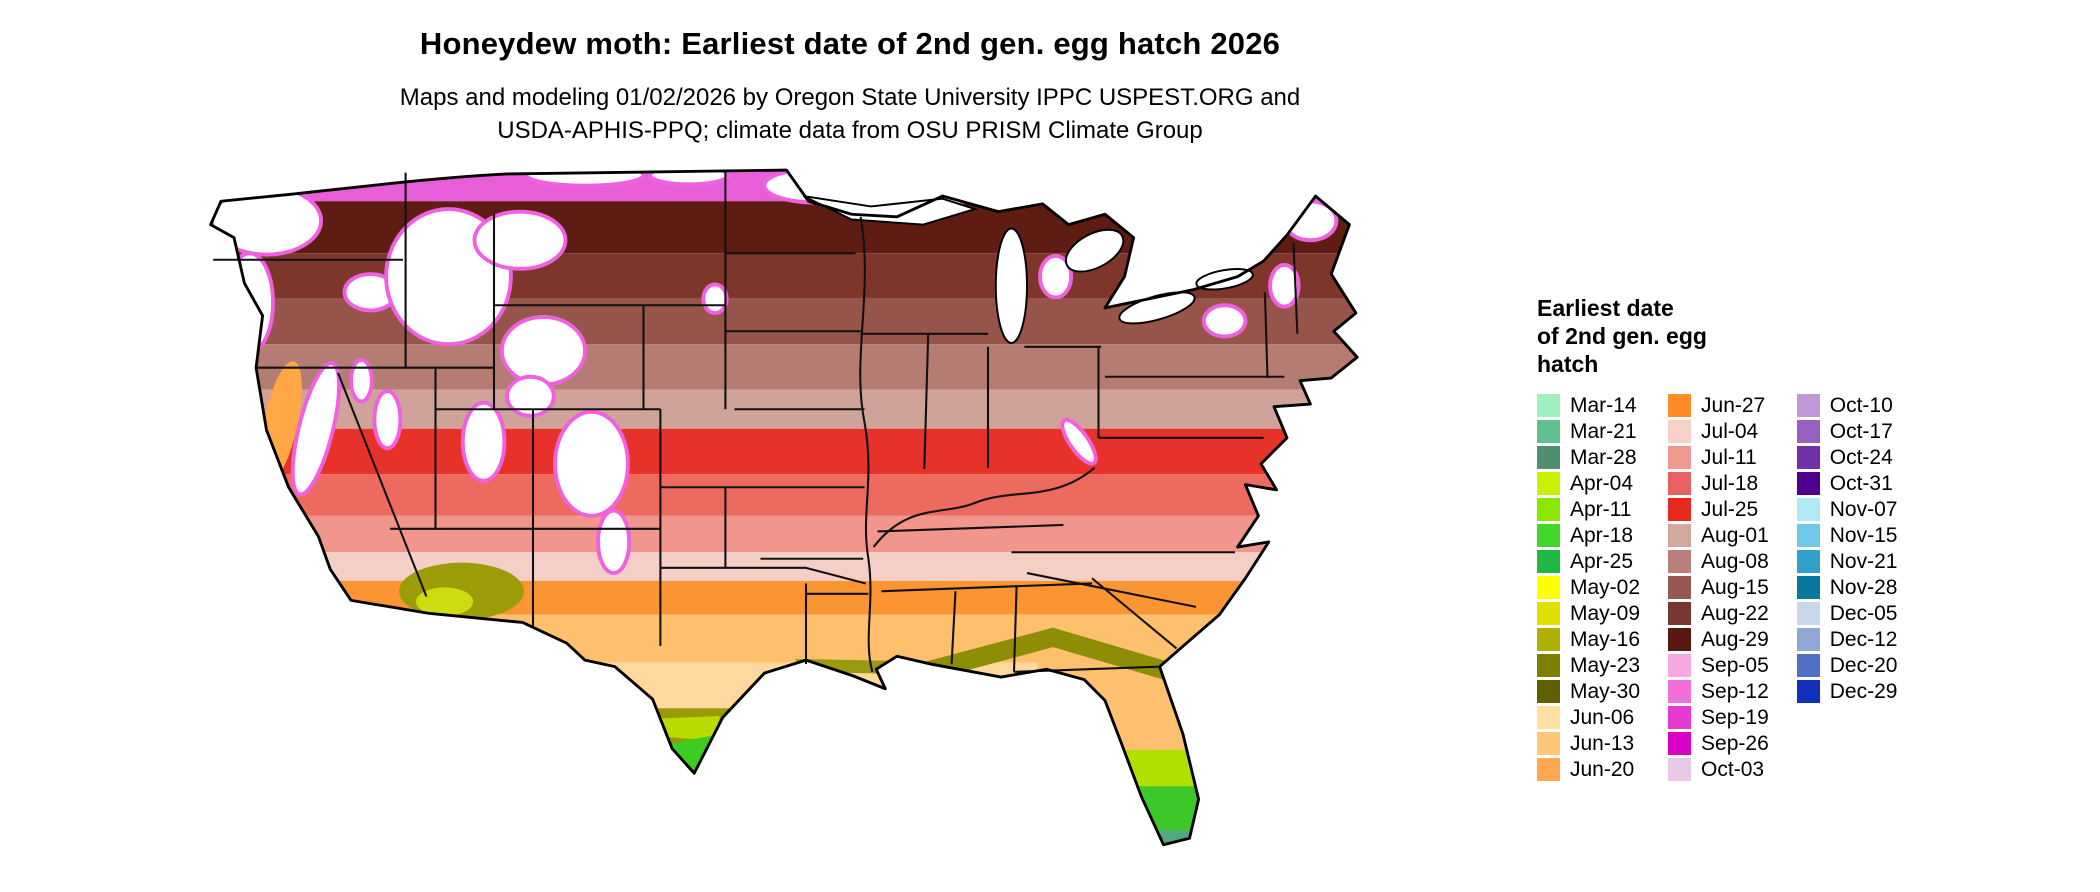 Image resolution: width=2100 pixels, height=892 pixels. What do you see at coordinates (1735, 588) in the screenshot?
I see `legend-label: Aug-15` at bounding box center [1735, 588].